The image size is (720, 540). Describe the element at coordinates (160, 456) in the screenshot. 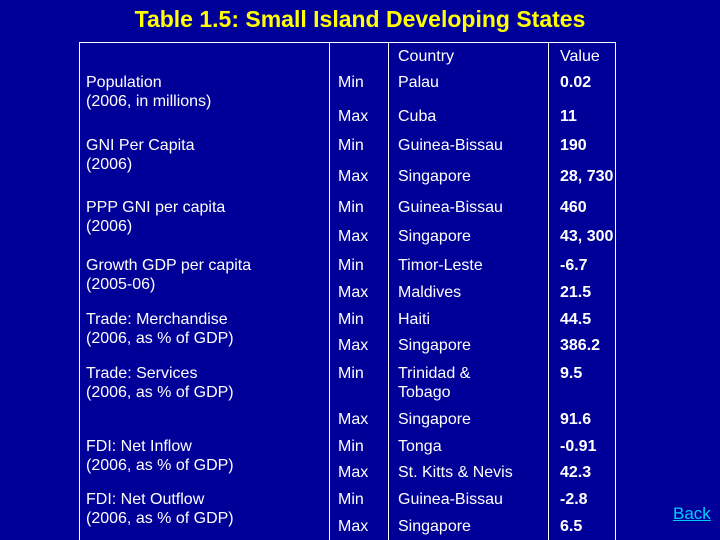

I see `row-category: FDI: Net Inflow (2006, as % of GDP)` at that location.